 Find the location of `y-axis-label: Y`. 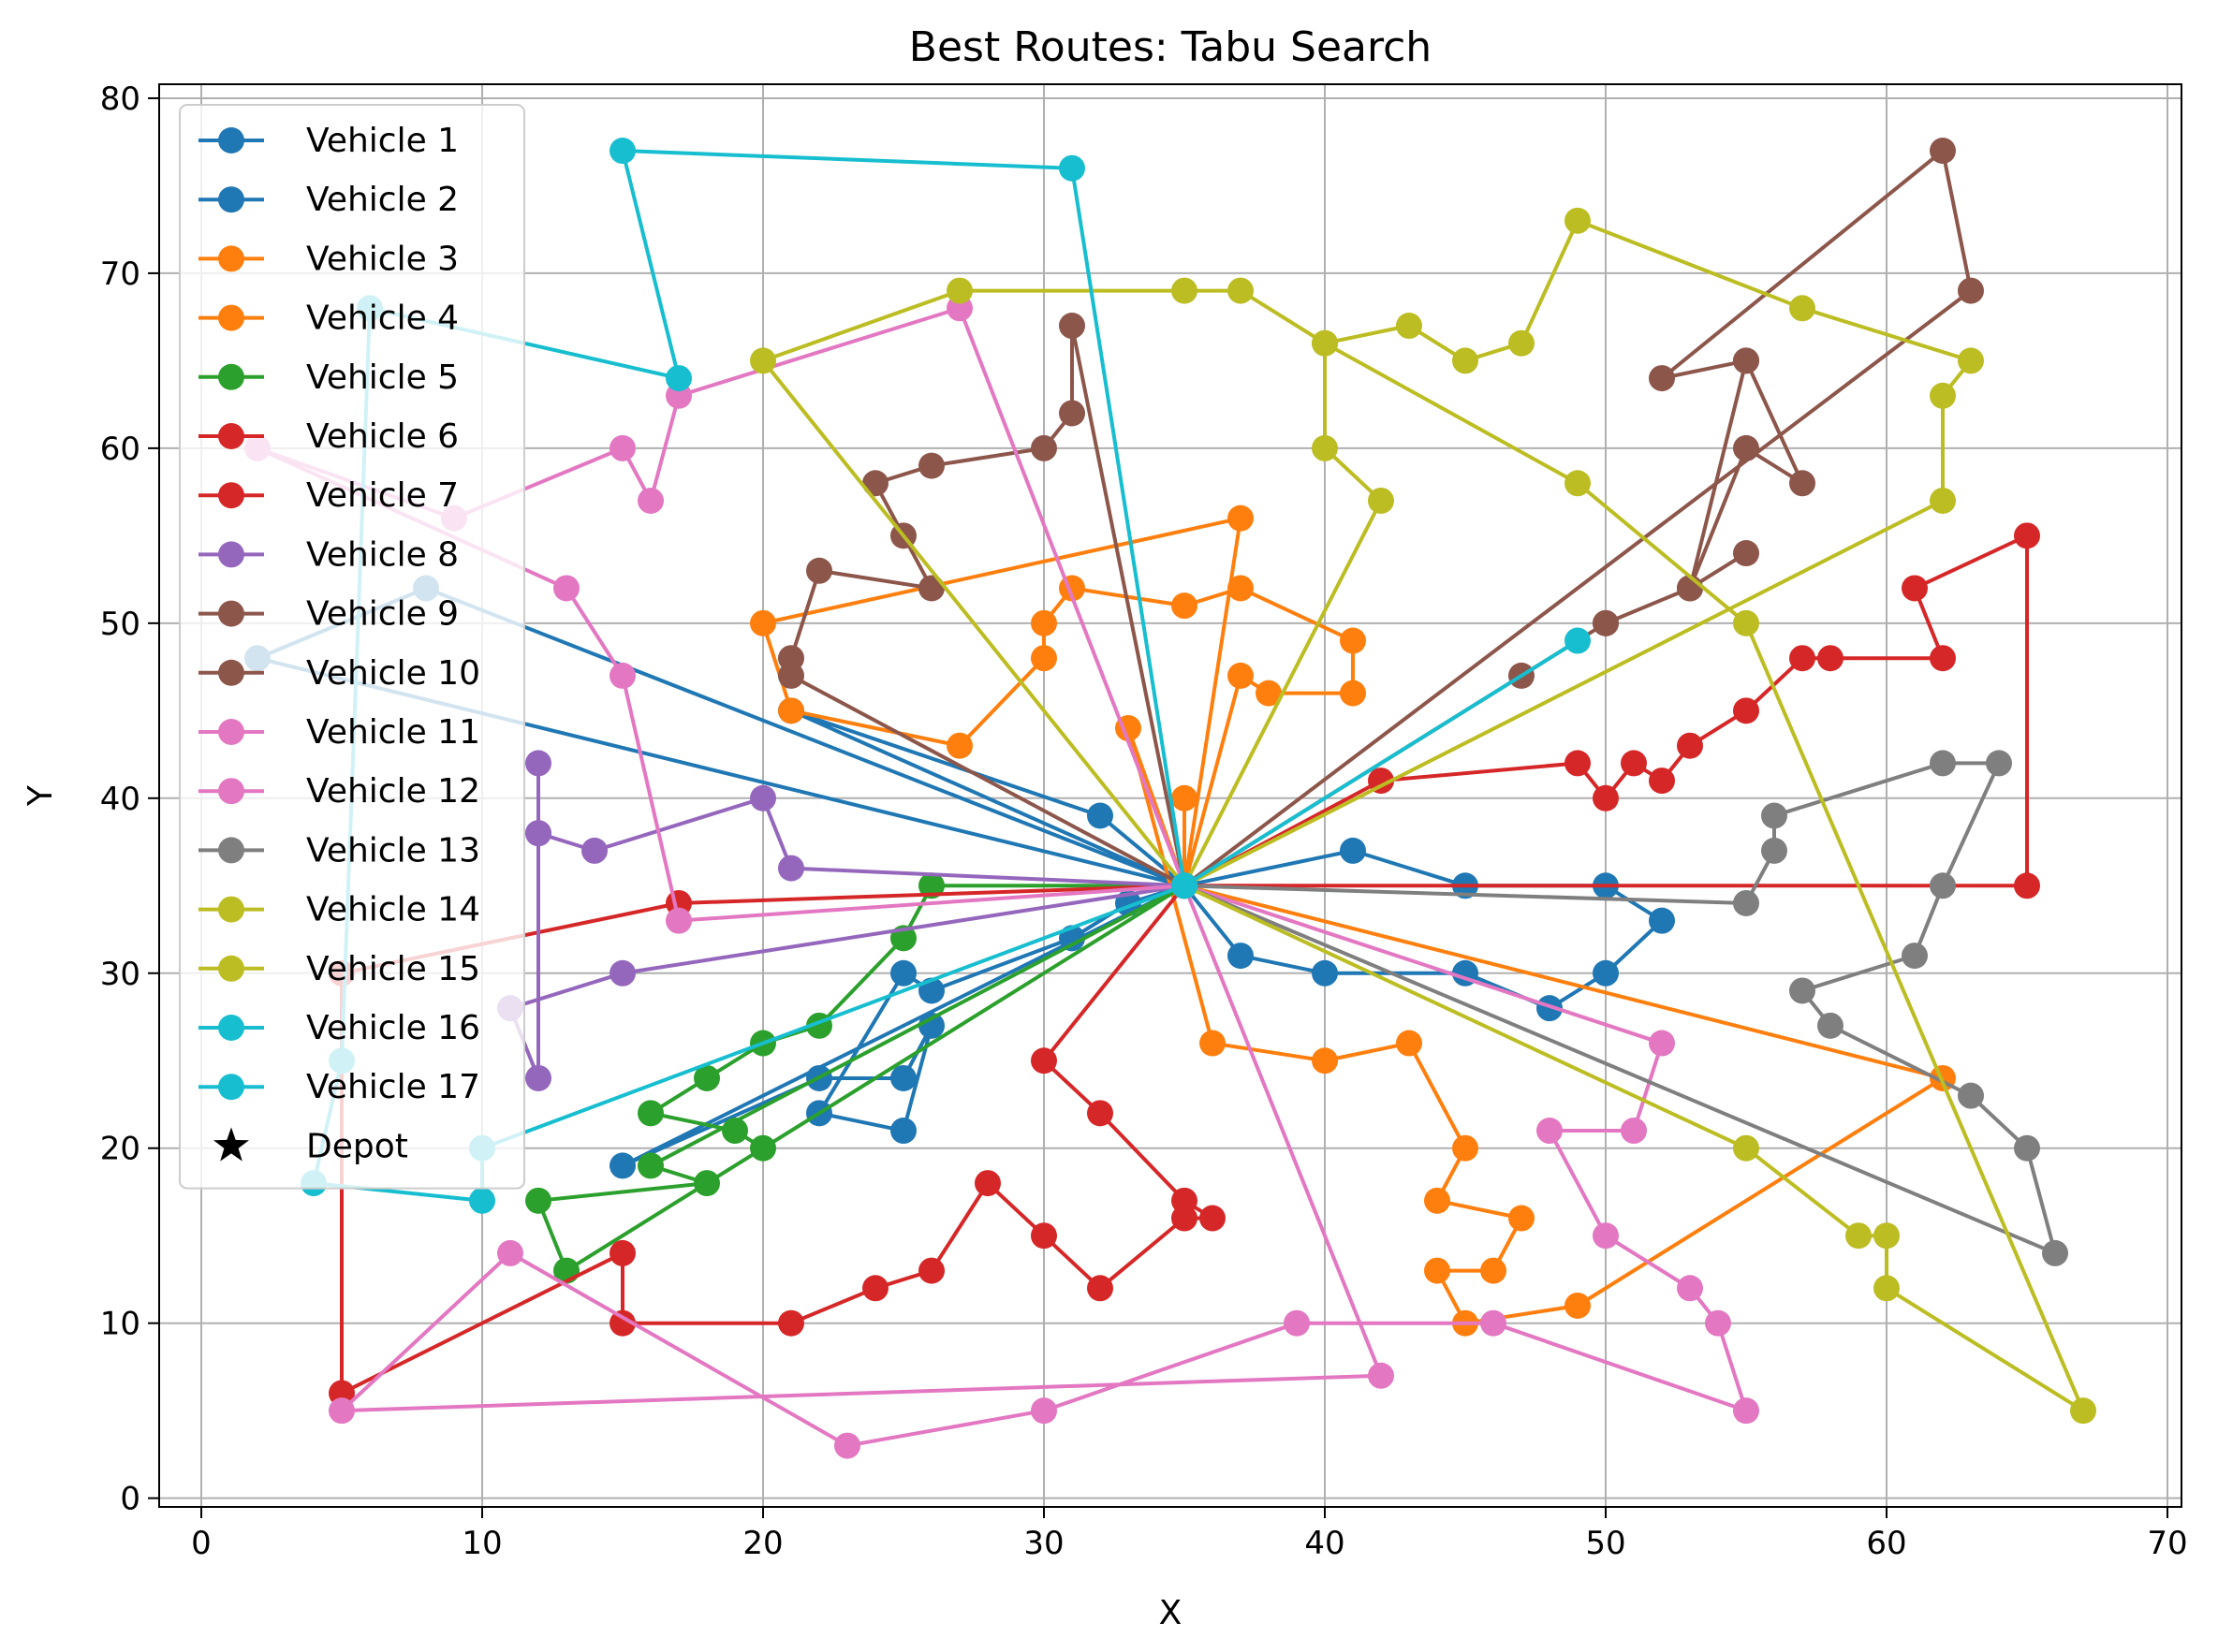

y-axis-label: Y is located at coordinates (41, 796).